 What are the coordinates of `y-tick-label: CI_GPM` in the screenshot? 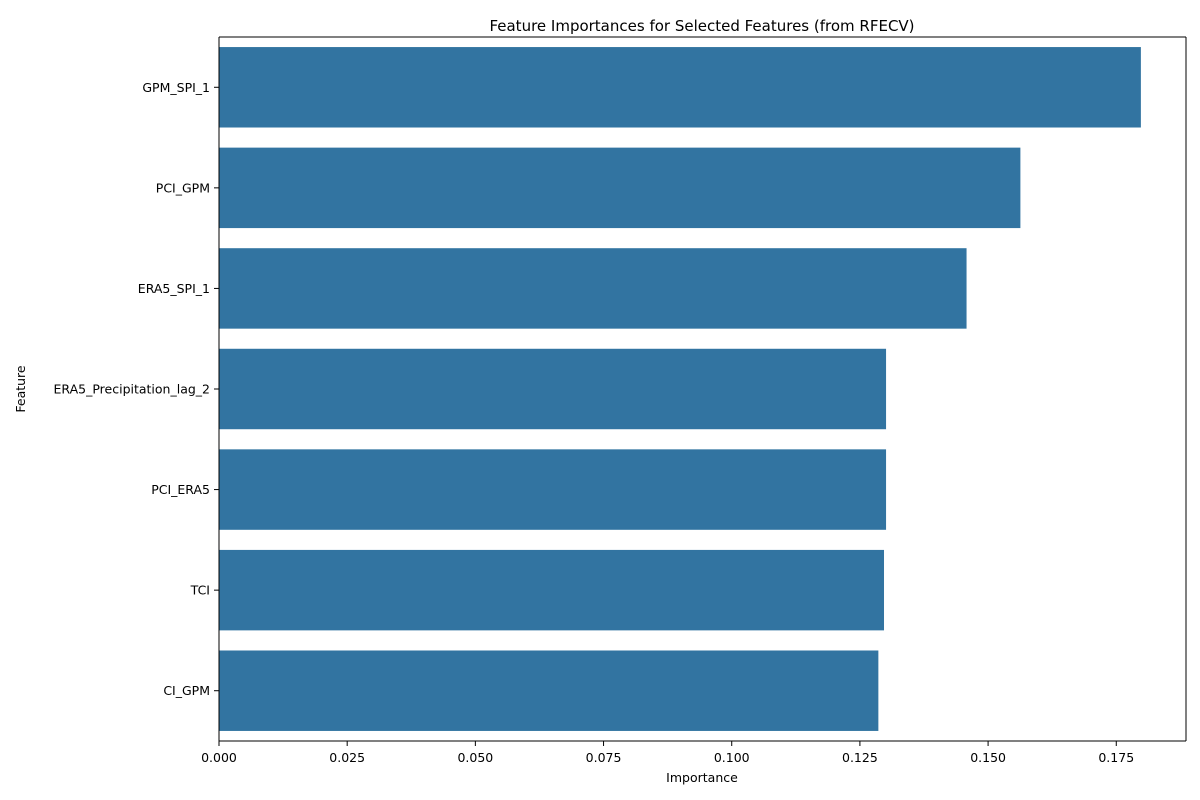 It's located at (186, 690).